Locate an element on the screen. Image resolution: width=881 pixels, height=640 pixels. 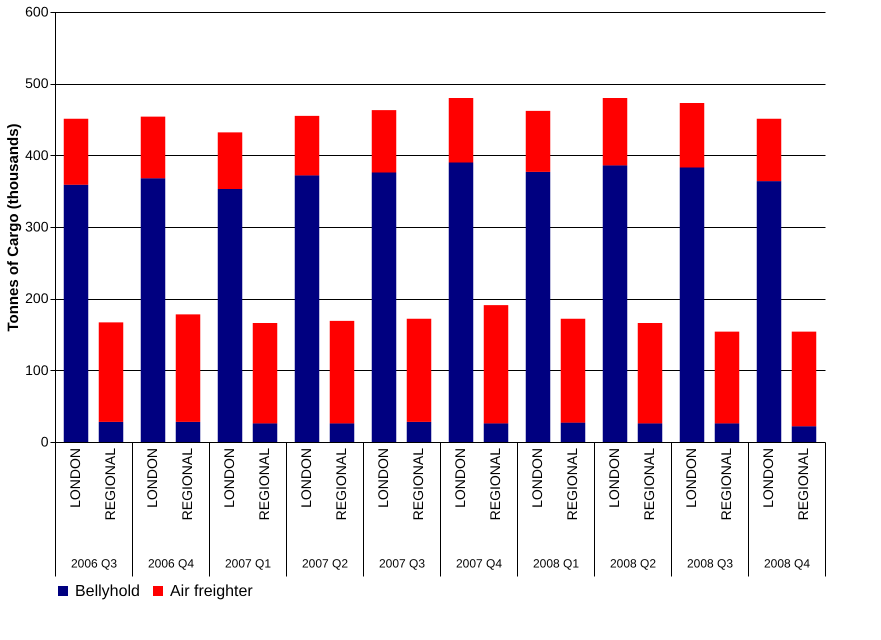
text: 2007 Q3 is located at coordinates (402, 563).